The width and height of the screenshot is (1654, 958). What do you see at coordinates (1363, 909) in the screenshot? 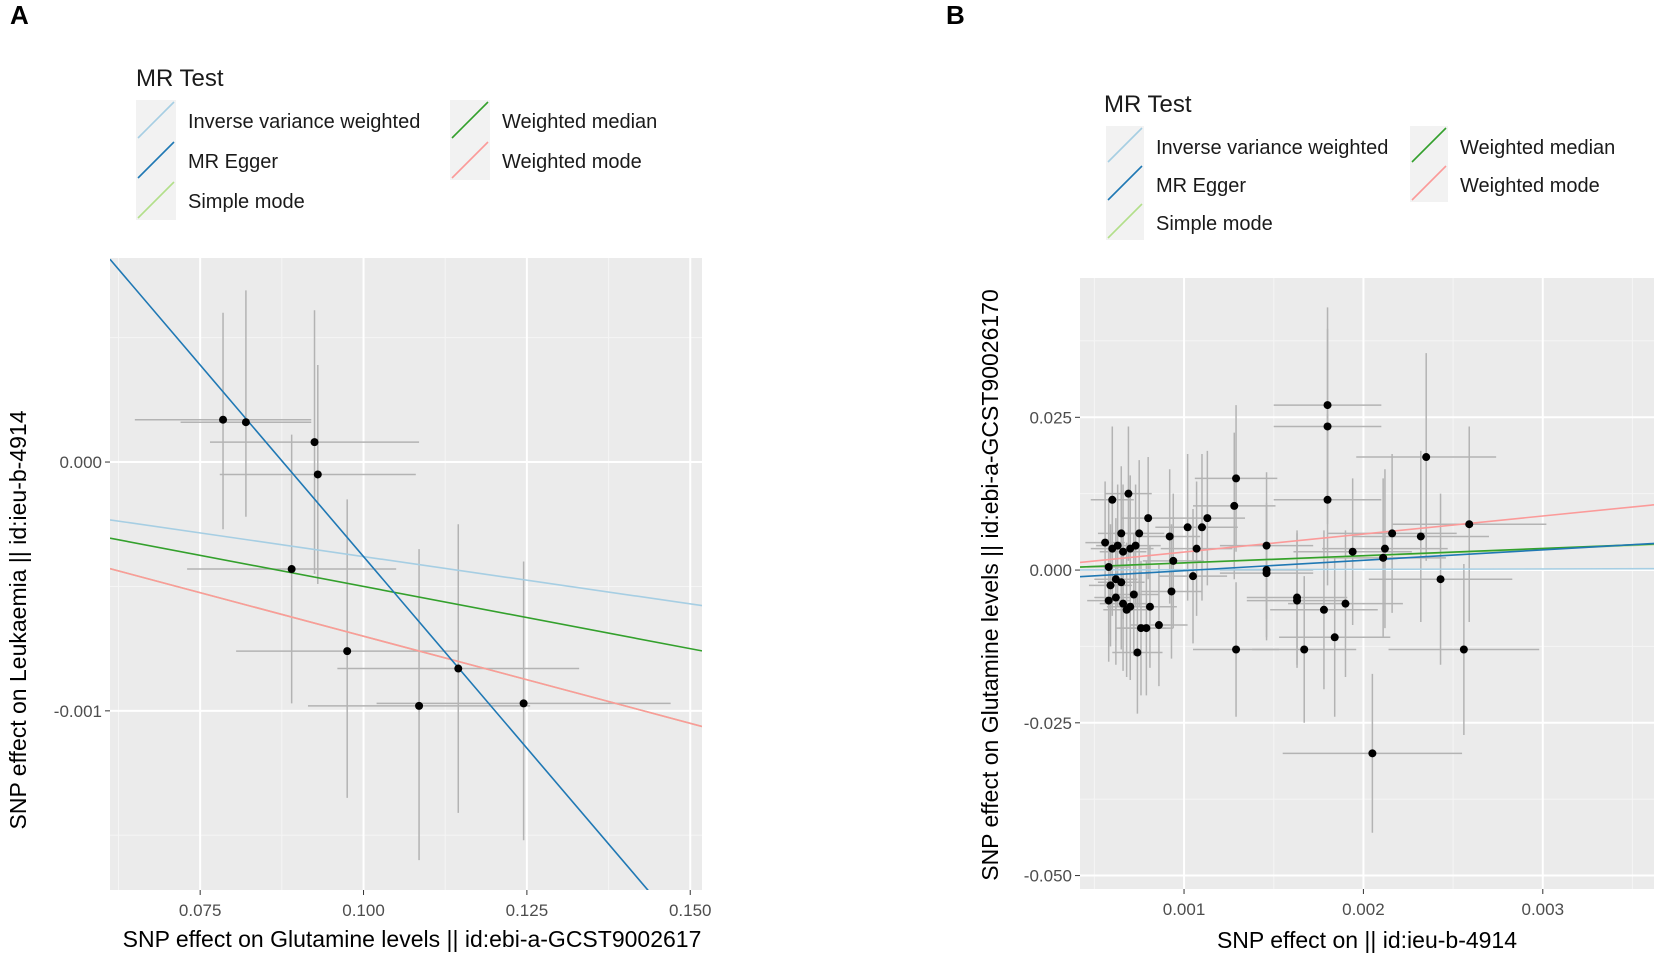
I see `x-tick-label: 0.002` at bounding box center [1363, 909].